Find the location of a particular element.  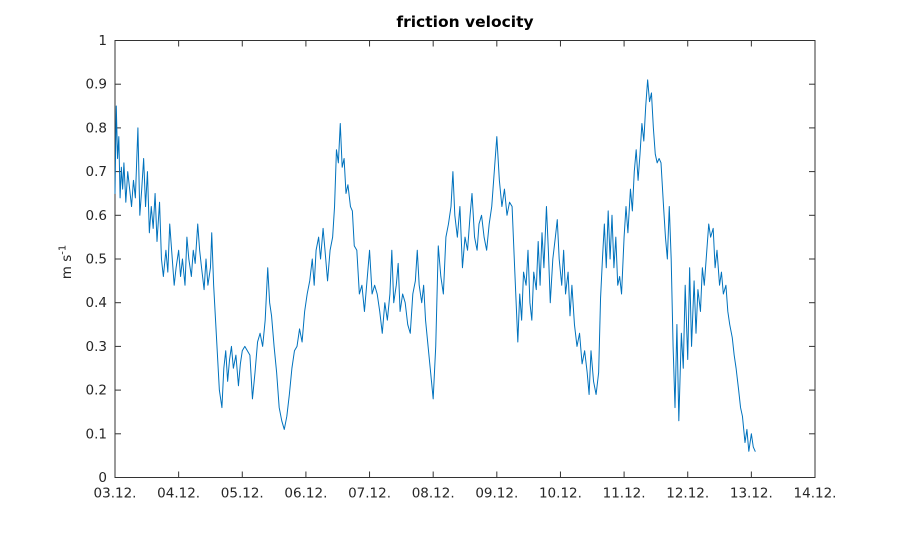

x-tick-label: 05.12. is located at coordinates (242, 494).